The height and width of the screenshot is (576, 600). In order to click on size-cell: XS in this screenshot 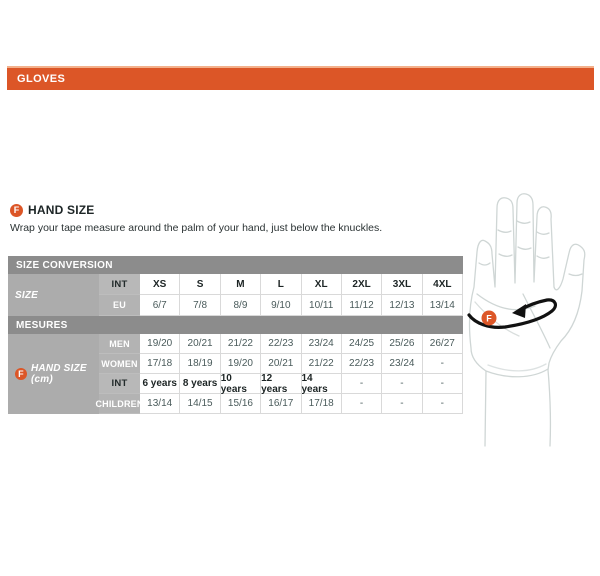, I will do `click(160, 284)`.